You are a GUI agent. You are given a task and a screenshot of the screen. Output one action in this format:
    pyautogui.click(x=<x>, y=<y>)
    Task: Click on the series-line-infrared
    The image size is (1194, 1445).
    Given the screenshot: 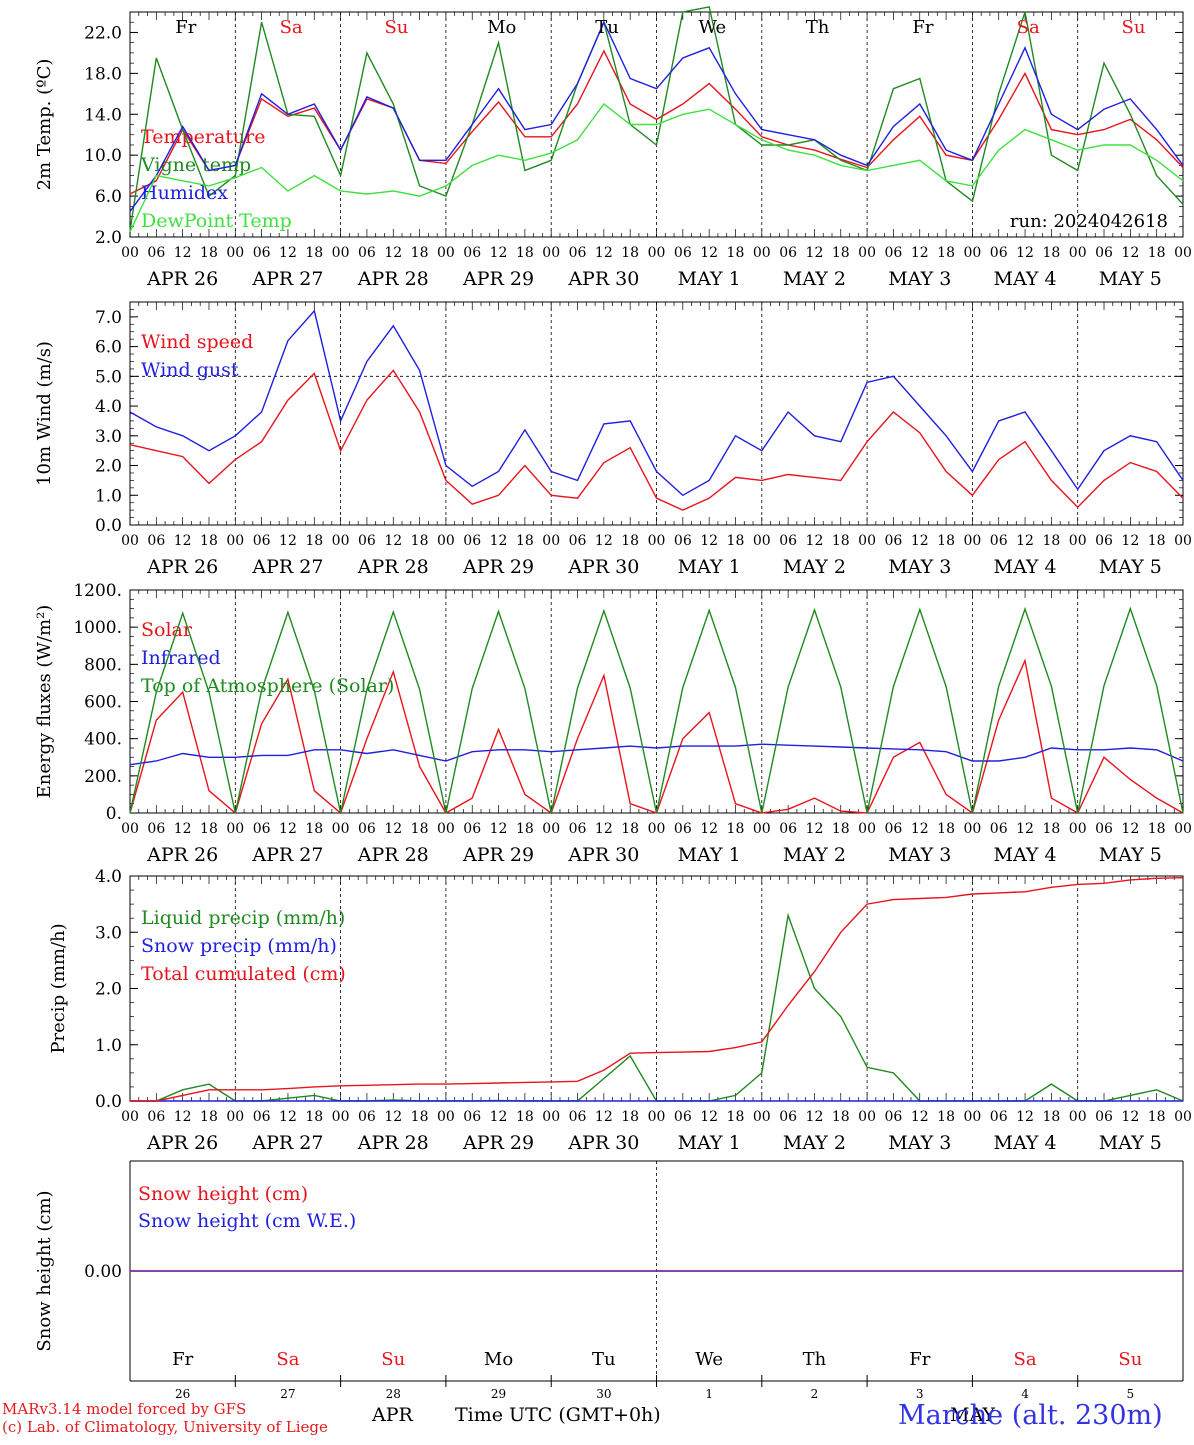 What is the action you would take?
    pyautogui.click(x=656, y=754)
    